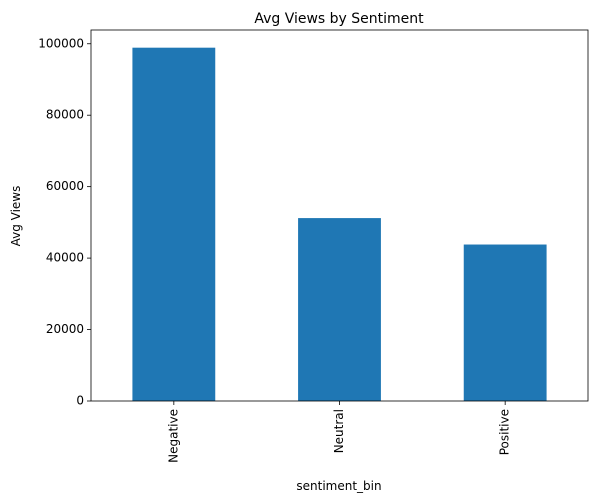 This screenshot has height=503, width=597. I want to click on x-axis-label: sentiment_bin, so click(338, 486).